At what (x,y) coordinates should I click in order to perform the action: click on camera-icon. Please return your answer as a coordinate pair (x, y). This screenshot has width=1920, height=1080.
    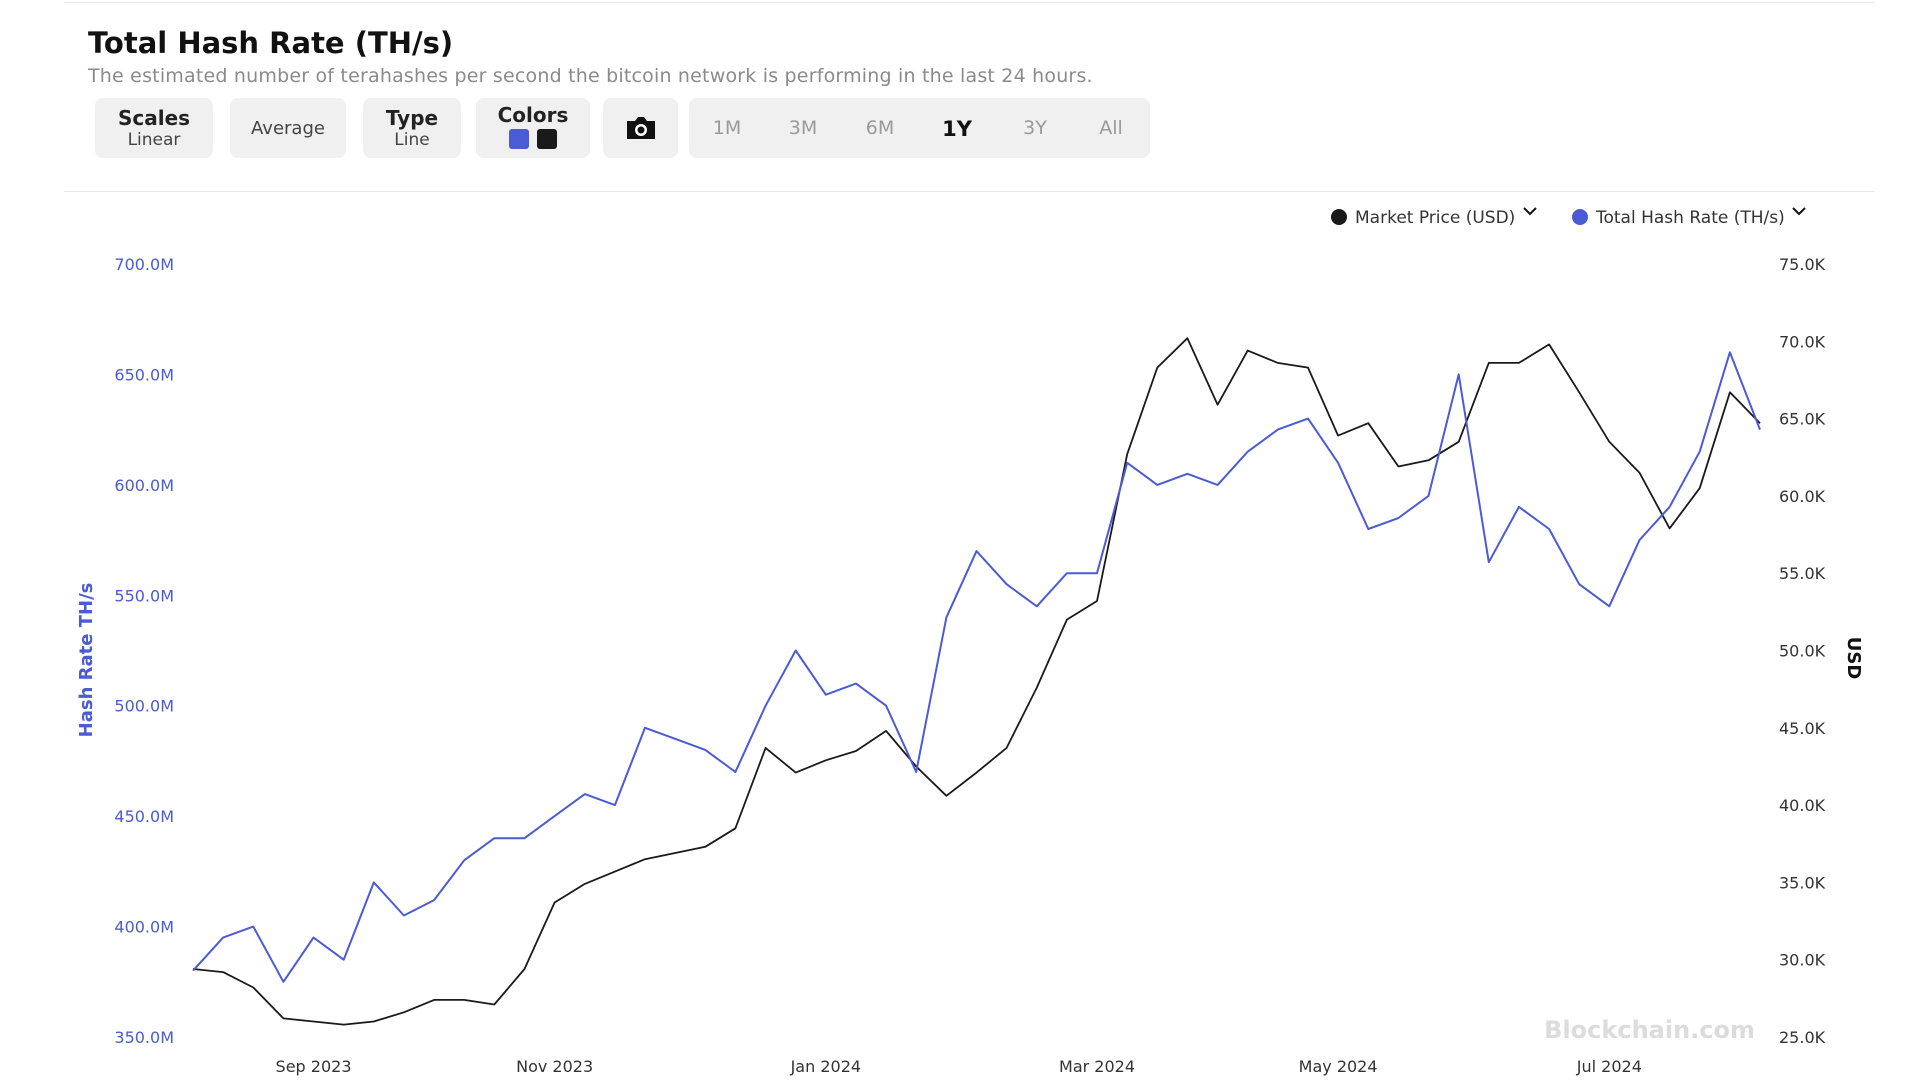
    Looking at the image, I should click on (640, 128).